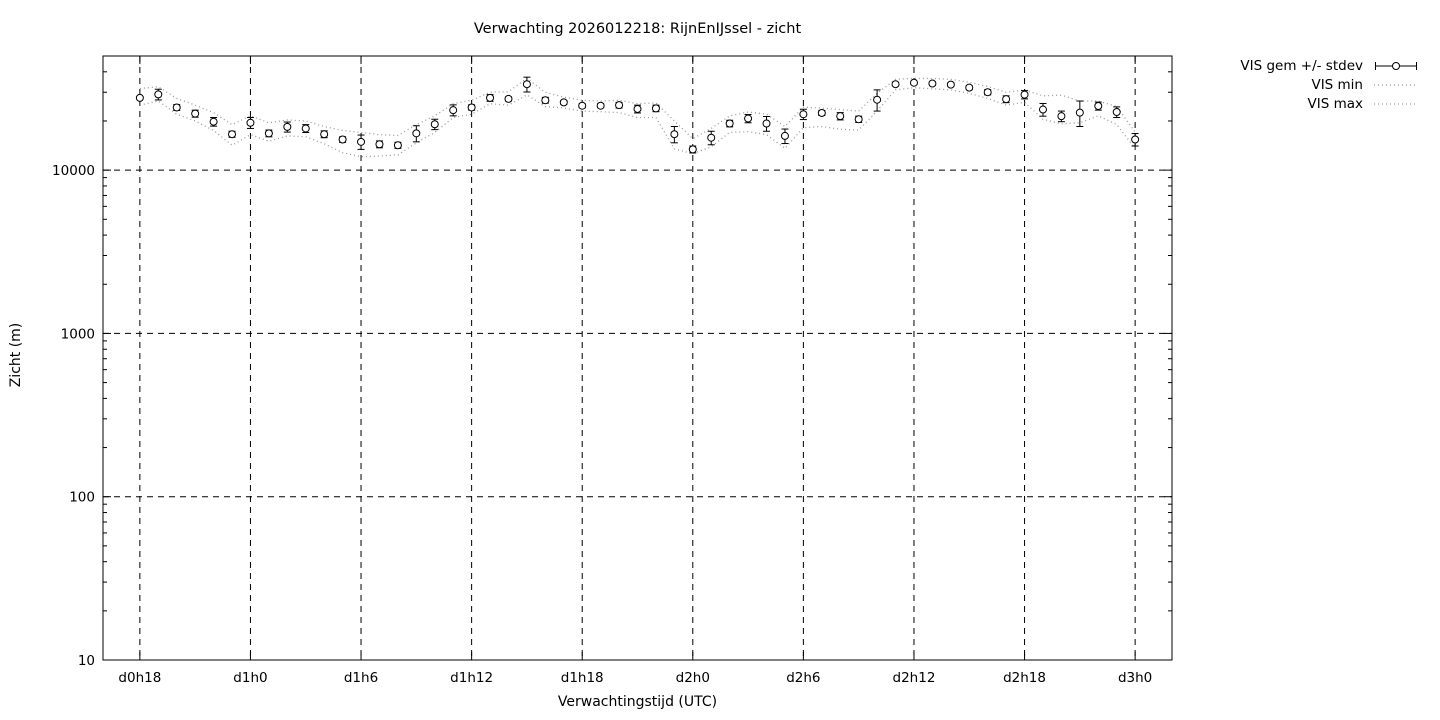 Image resolution: width=1440 pixels, height=720 pixels. What do you see at coordinates (86, 661) in the screenshot?
I see `y-tick-label: 10` at bounding box center [86, 661].